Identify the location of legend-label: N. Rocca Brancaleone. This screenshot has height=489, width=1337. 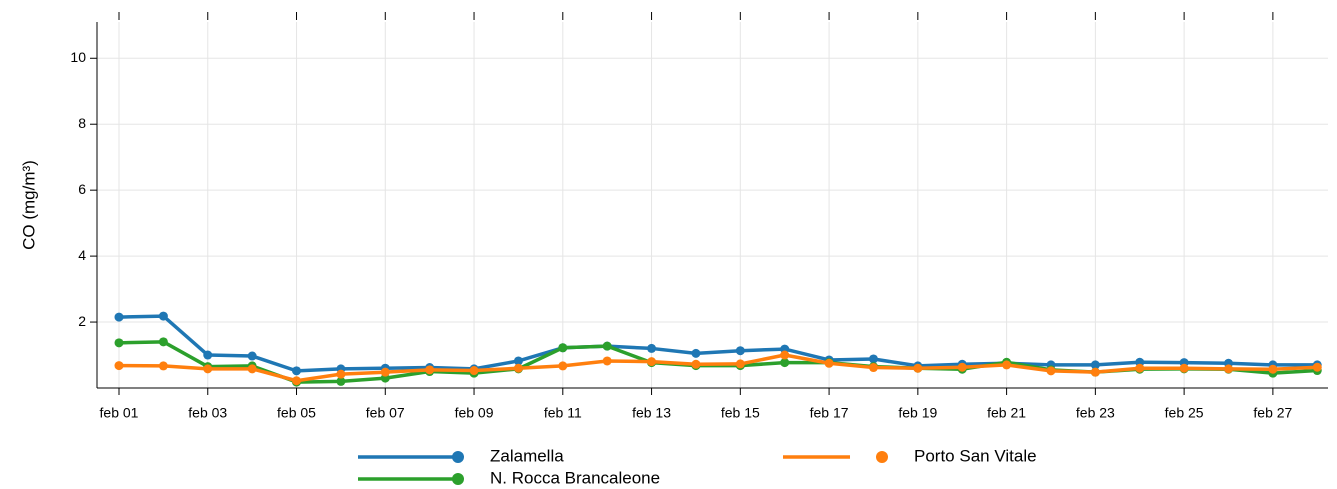
(575, 477).